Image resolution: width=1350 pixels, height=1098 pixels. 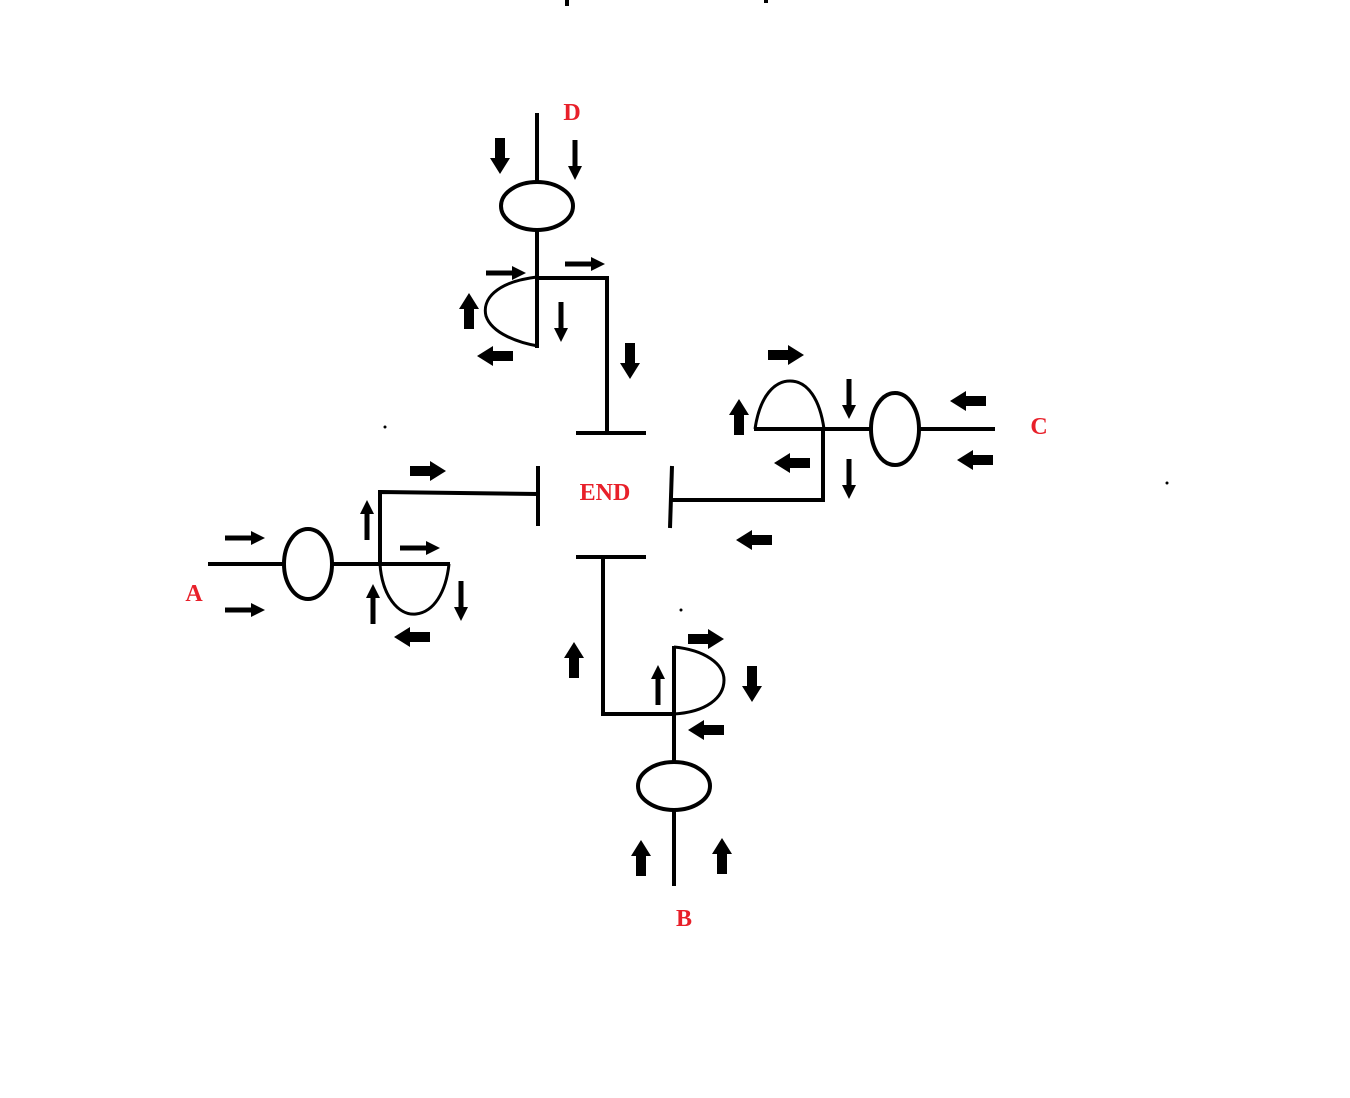 I want to click on end-junction: END, so click(x=605, y=495).